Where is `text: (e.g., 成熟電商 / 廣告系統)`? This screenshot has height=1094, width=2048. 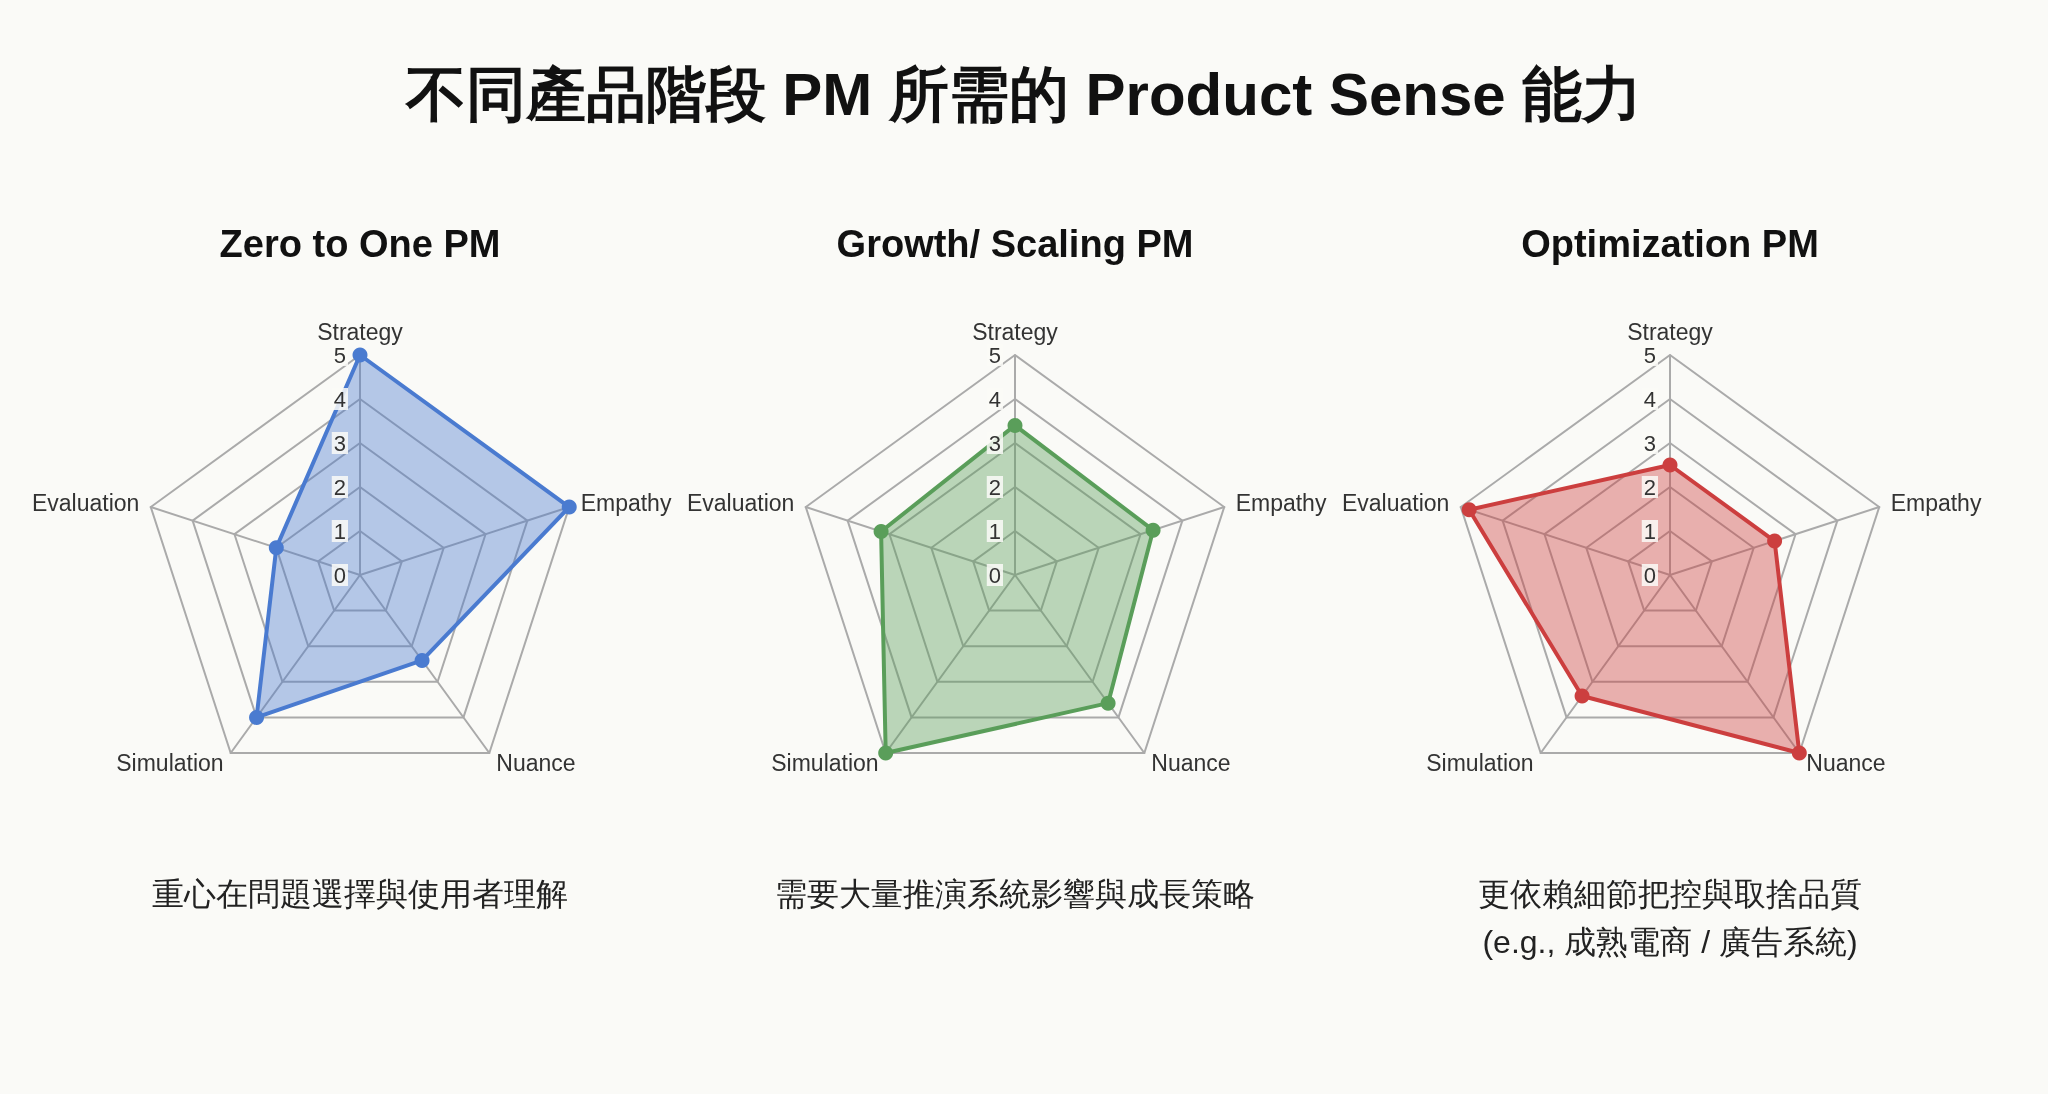
text: (e.g., 成熟電商 / 廣告系統) is located at coordinates (1670, 942).